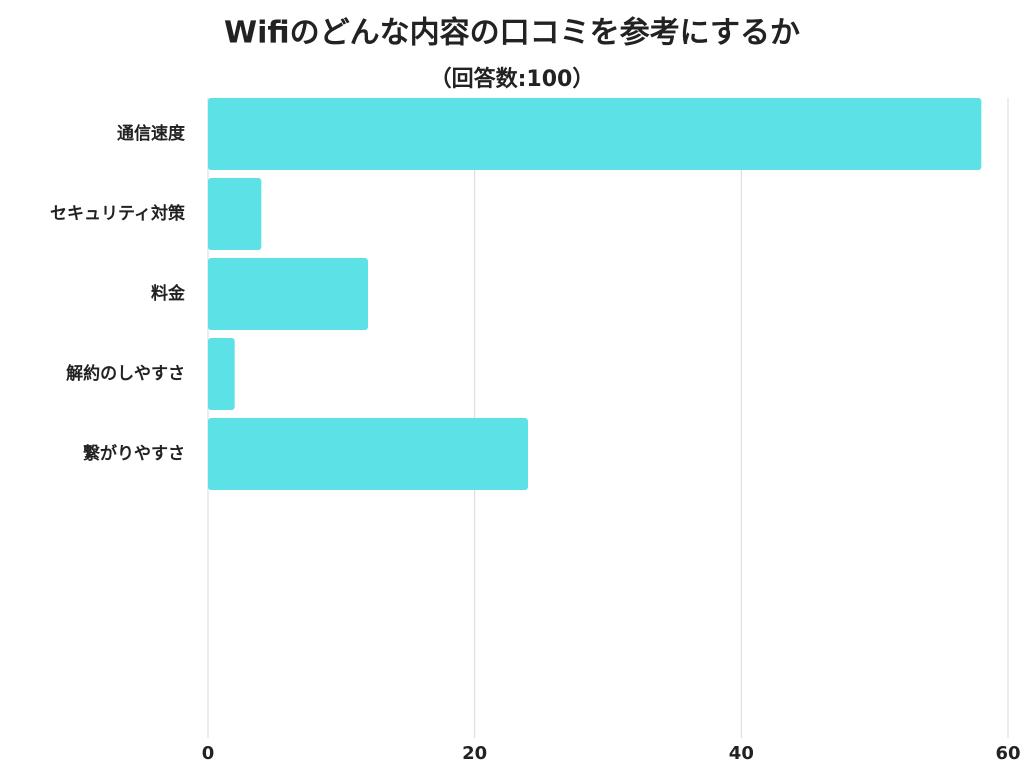 This screenshot has width=1024, height=768. I want to click on y-tick-label: 繋がりやすさ, so click(134, 453).